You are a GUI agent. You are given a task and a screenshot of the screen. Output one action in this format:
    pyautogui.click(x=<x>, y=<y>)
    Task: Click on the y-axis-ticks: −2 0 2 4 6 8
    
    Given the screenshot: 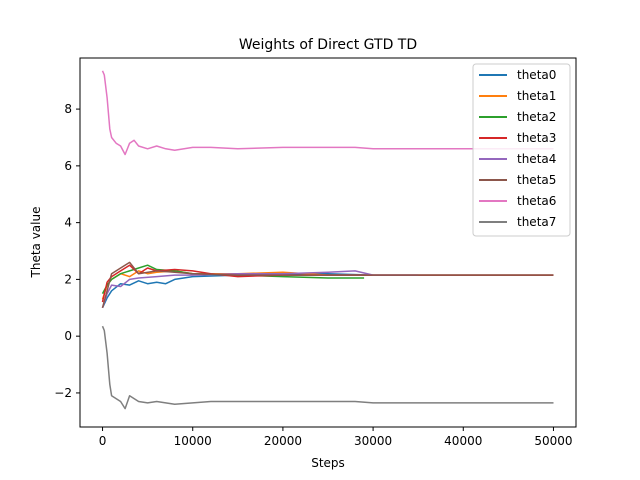 What is the action you would take?
    pyautogui.click(x=67, y=251)
    